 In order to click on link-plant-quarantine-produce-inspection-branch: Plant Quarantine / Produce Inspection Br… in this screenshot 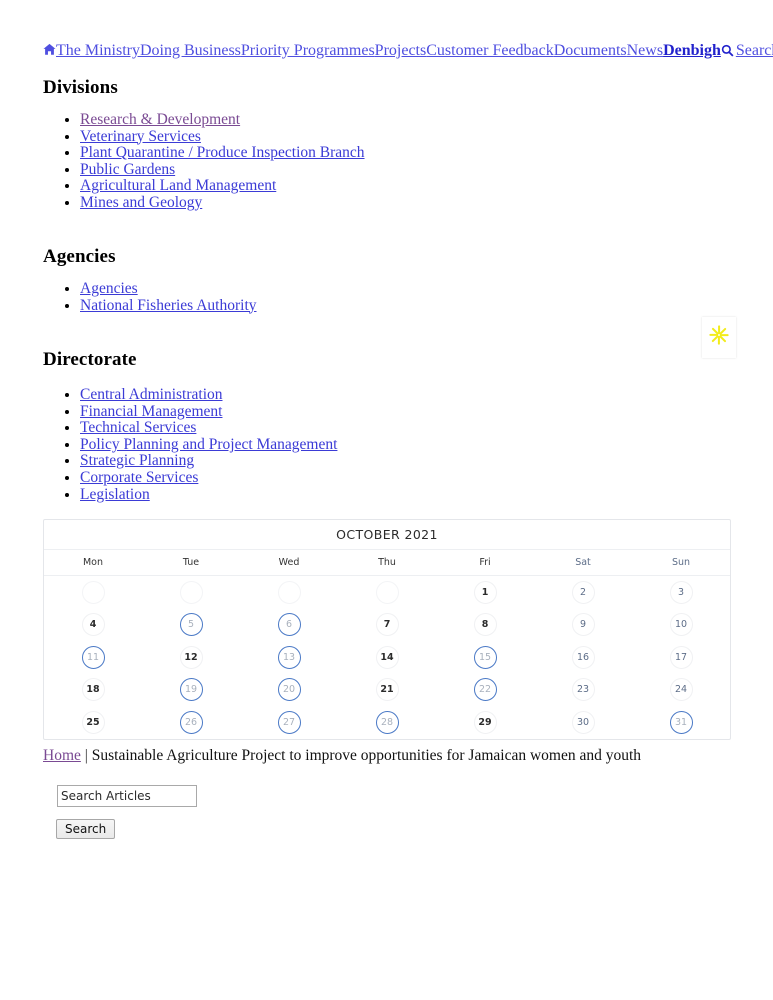, I will do `click(222, 153)`.